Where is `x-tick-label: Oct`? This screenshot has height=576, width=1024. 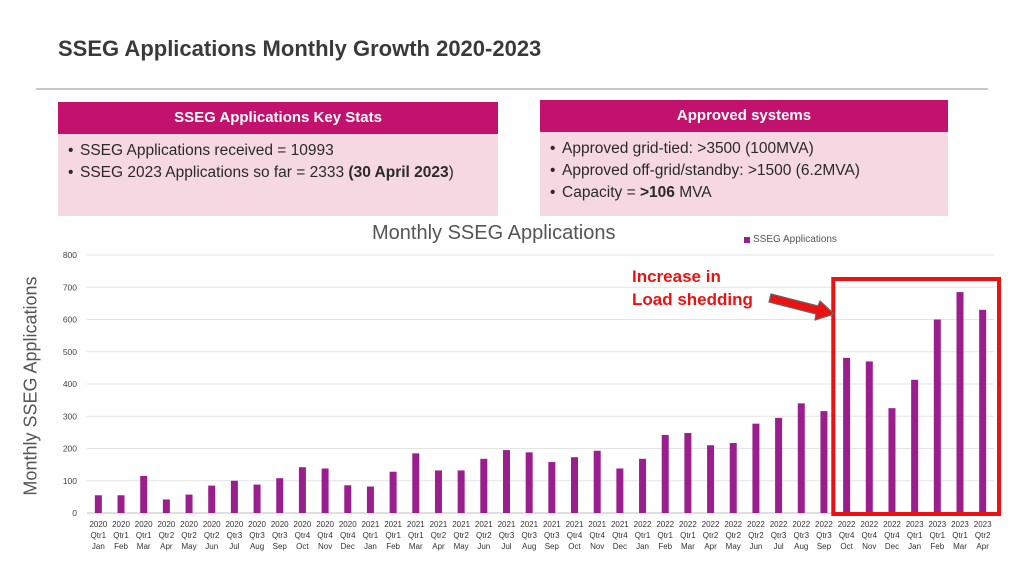
x-tick-label: Oct is located at coordinates (302, 546).